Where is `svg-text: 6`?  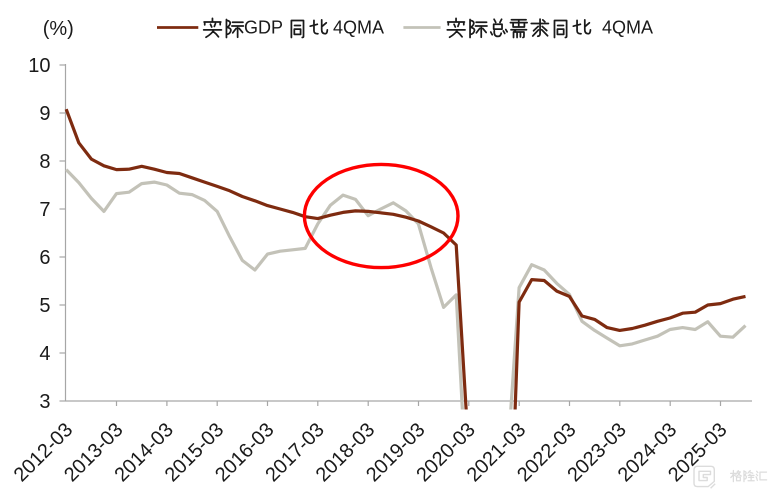
svg-text: 6 is located at coordinates (44, 258).